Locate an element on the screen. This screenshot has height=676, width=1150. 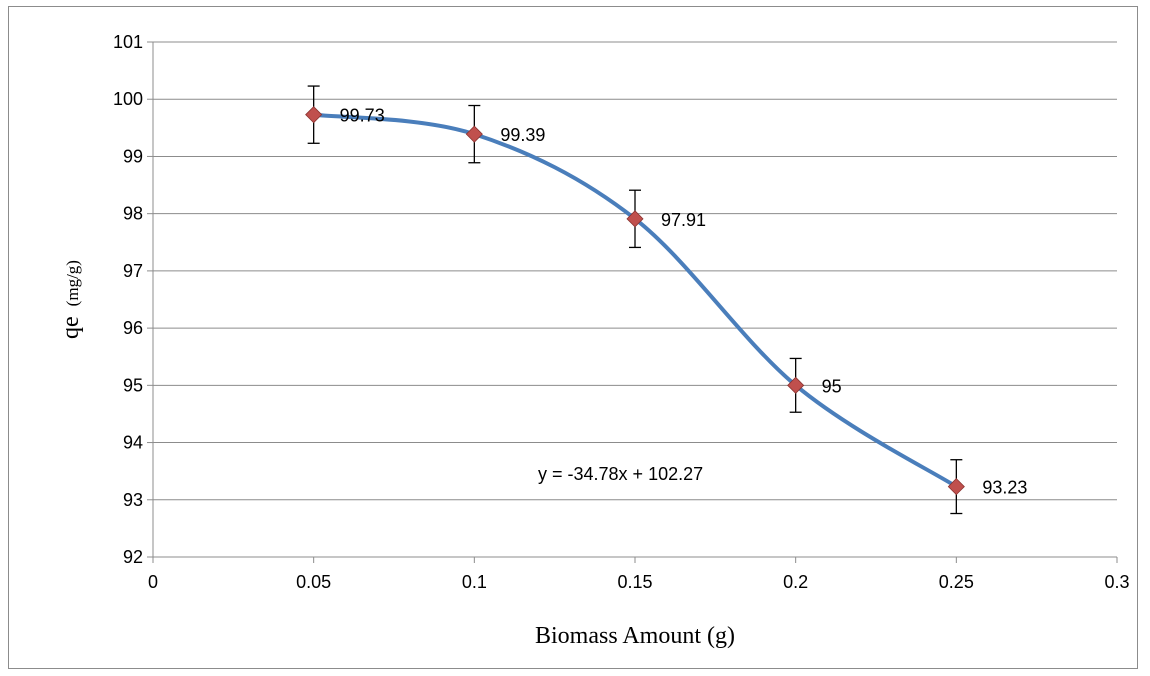
data-label-2: 97.91 is located at coordinates (683, 220).